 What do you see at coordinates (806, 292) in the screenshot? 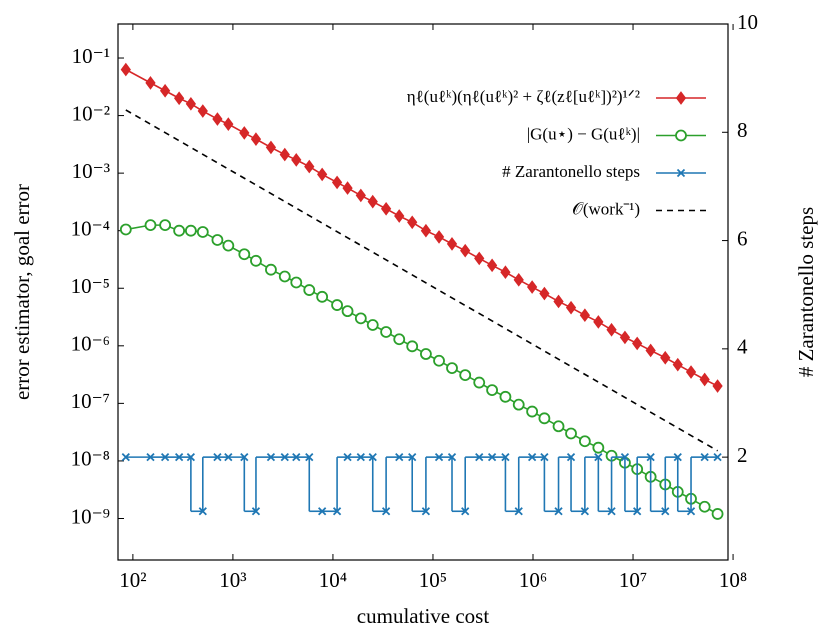
I see `y2-axis-label: # Zarantonello steps` at bounding box center [806, 292].